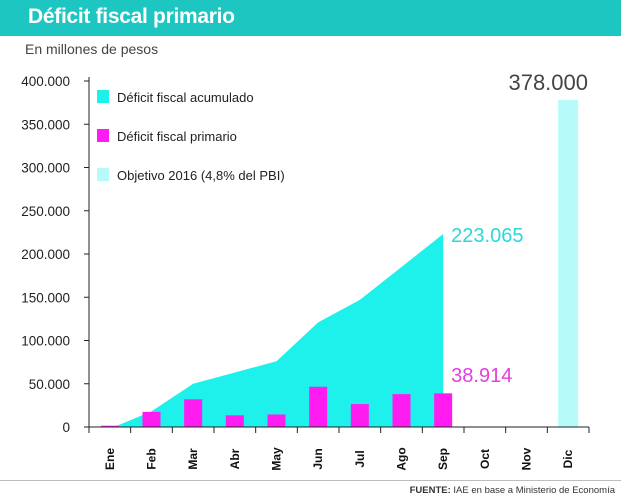 The height and width of the screenshot is (501, 621). What do you see at coordinates (548, 82) in the screenshot?
I see `target-value-label: 378.000` at bounding box center [548, 82].